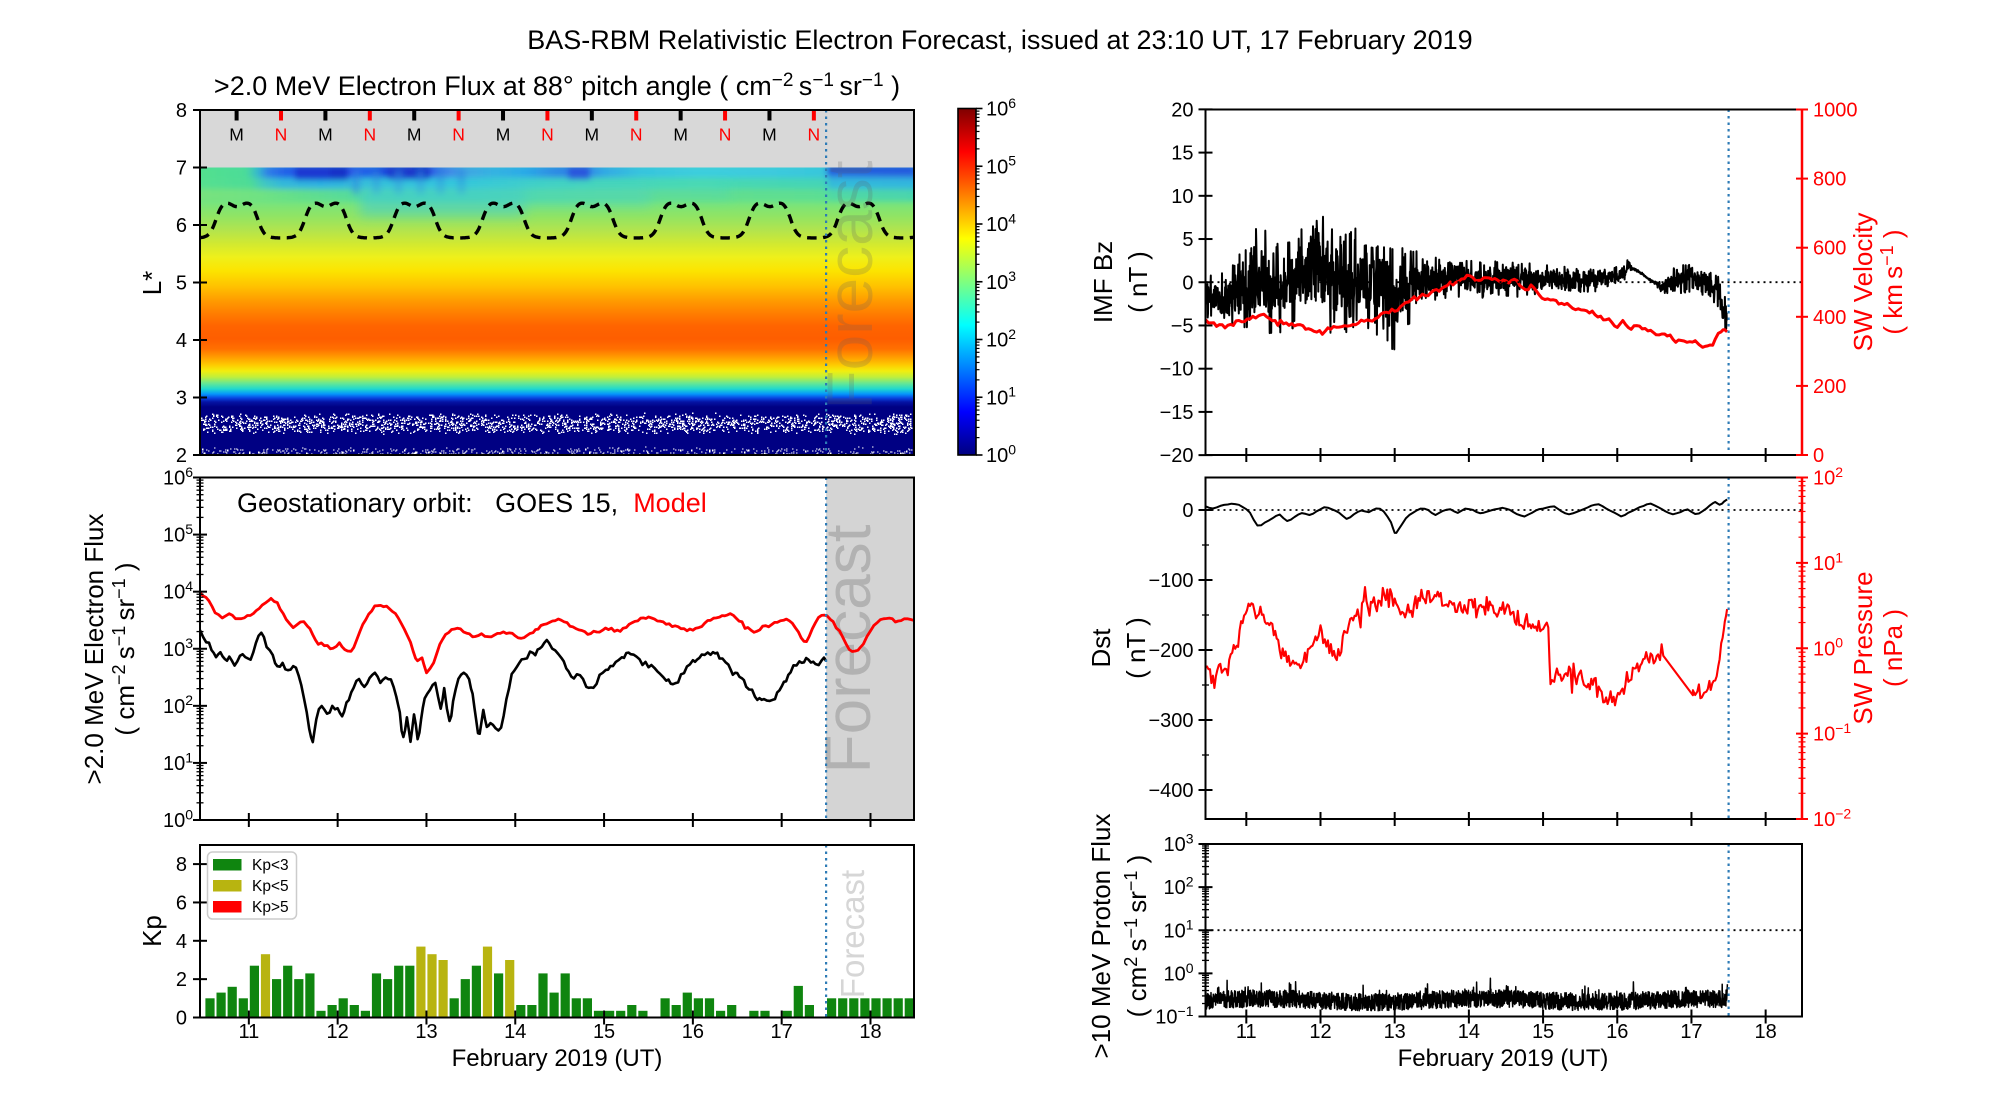 This screenshot has height=1100, width=2000. Describe the element at coordinates (1863, 282) in the screenshot. I see `svg-text: SW Velocity` at that location.